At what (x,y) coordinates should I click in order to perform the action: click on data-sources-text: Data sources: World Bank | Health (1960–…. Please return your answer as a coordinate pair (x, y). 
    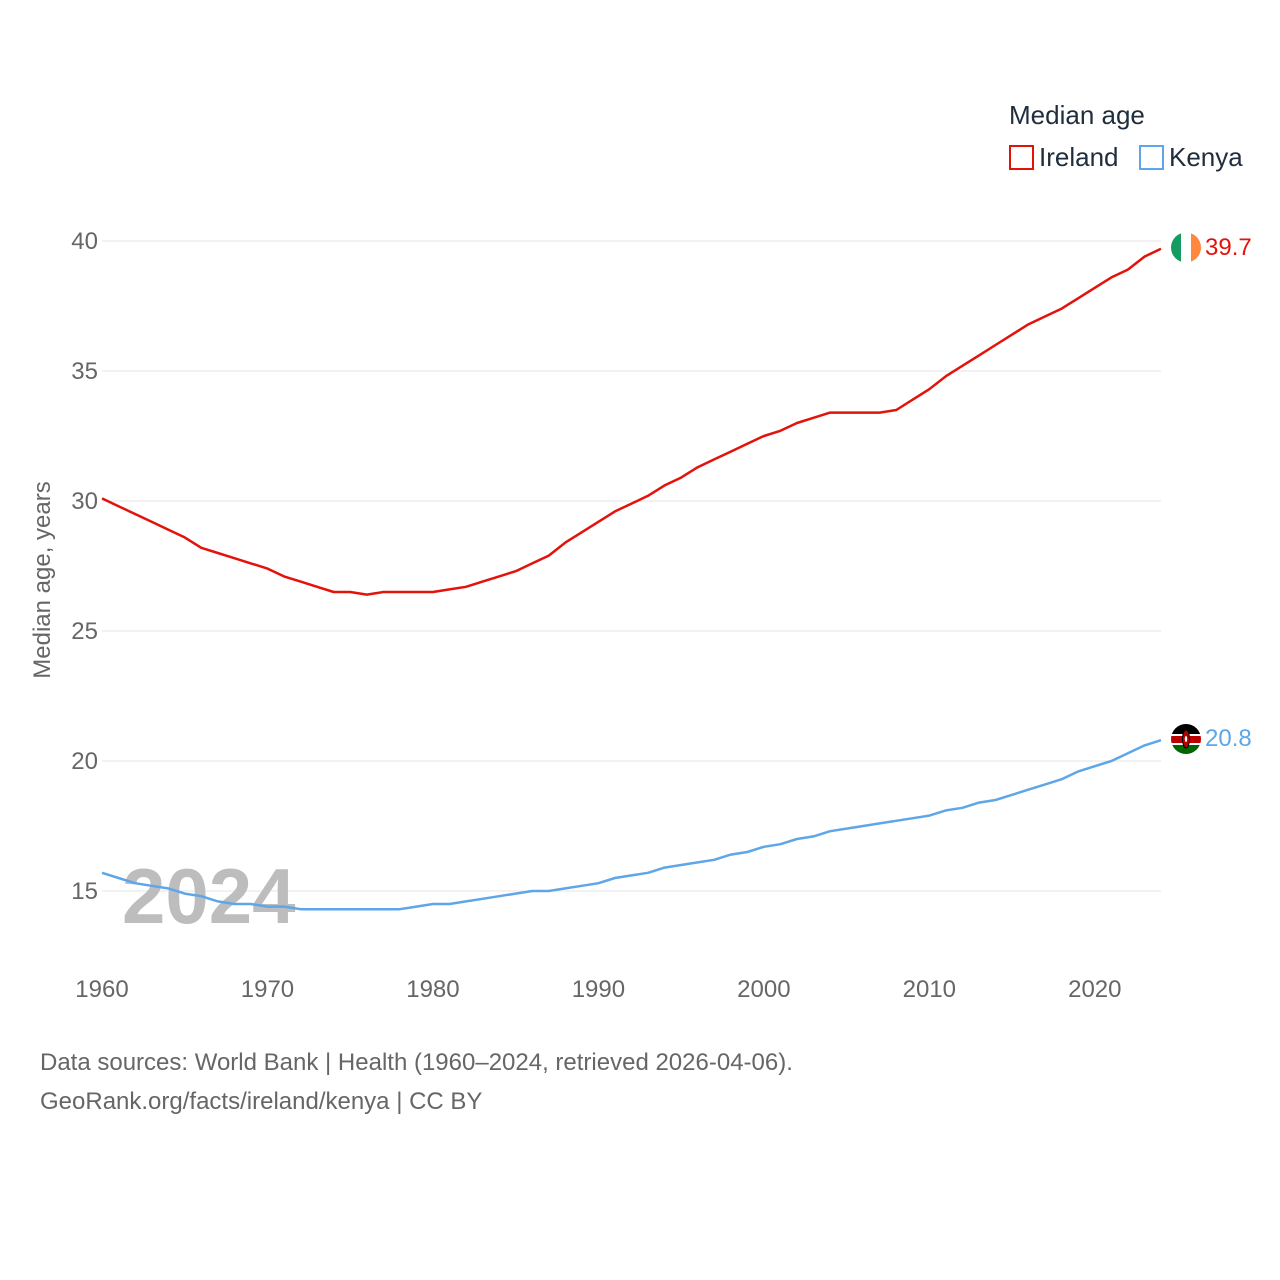
    Looking at the image, I should click on (416, 1062).